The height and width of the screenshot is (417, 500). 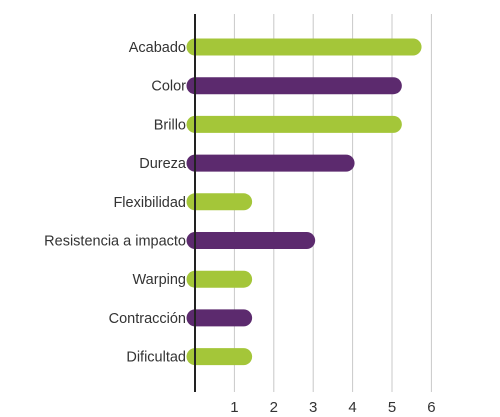 What do you see at coordinates (170, 125) in the screenshot?
I see `category-label: Brillo` at bounding box center [170, 125].